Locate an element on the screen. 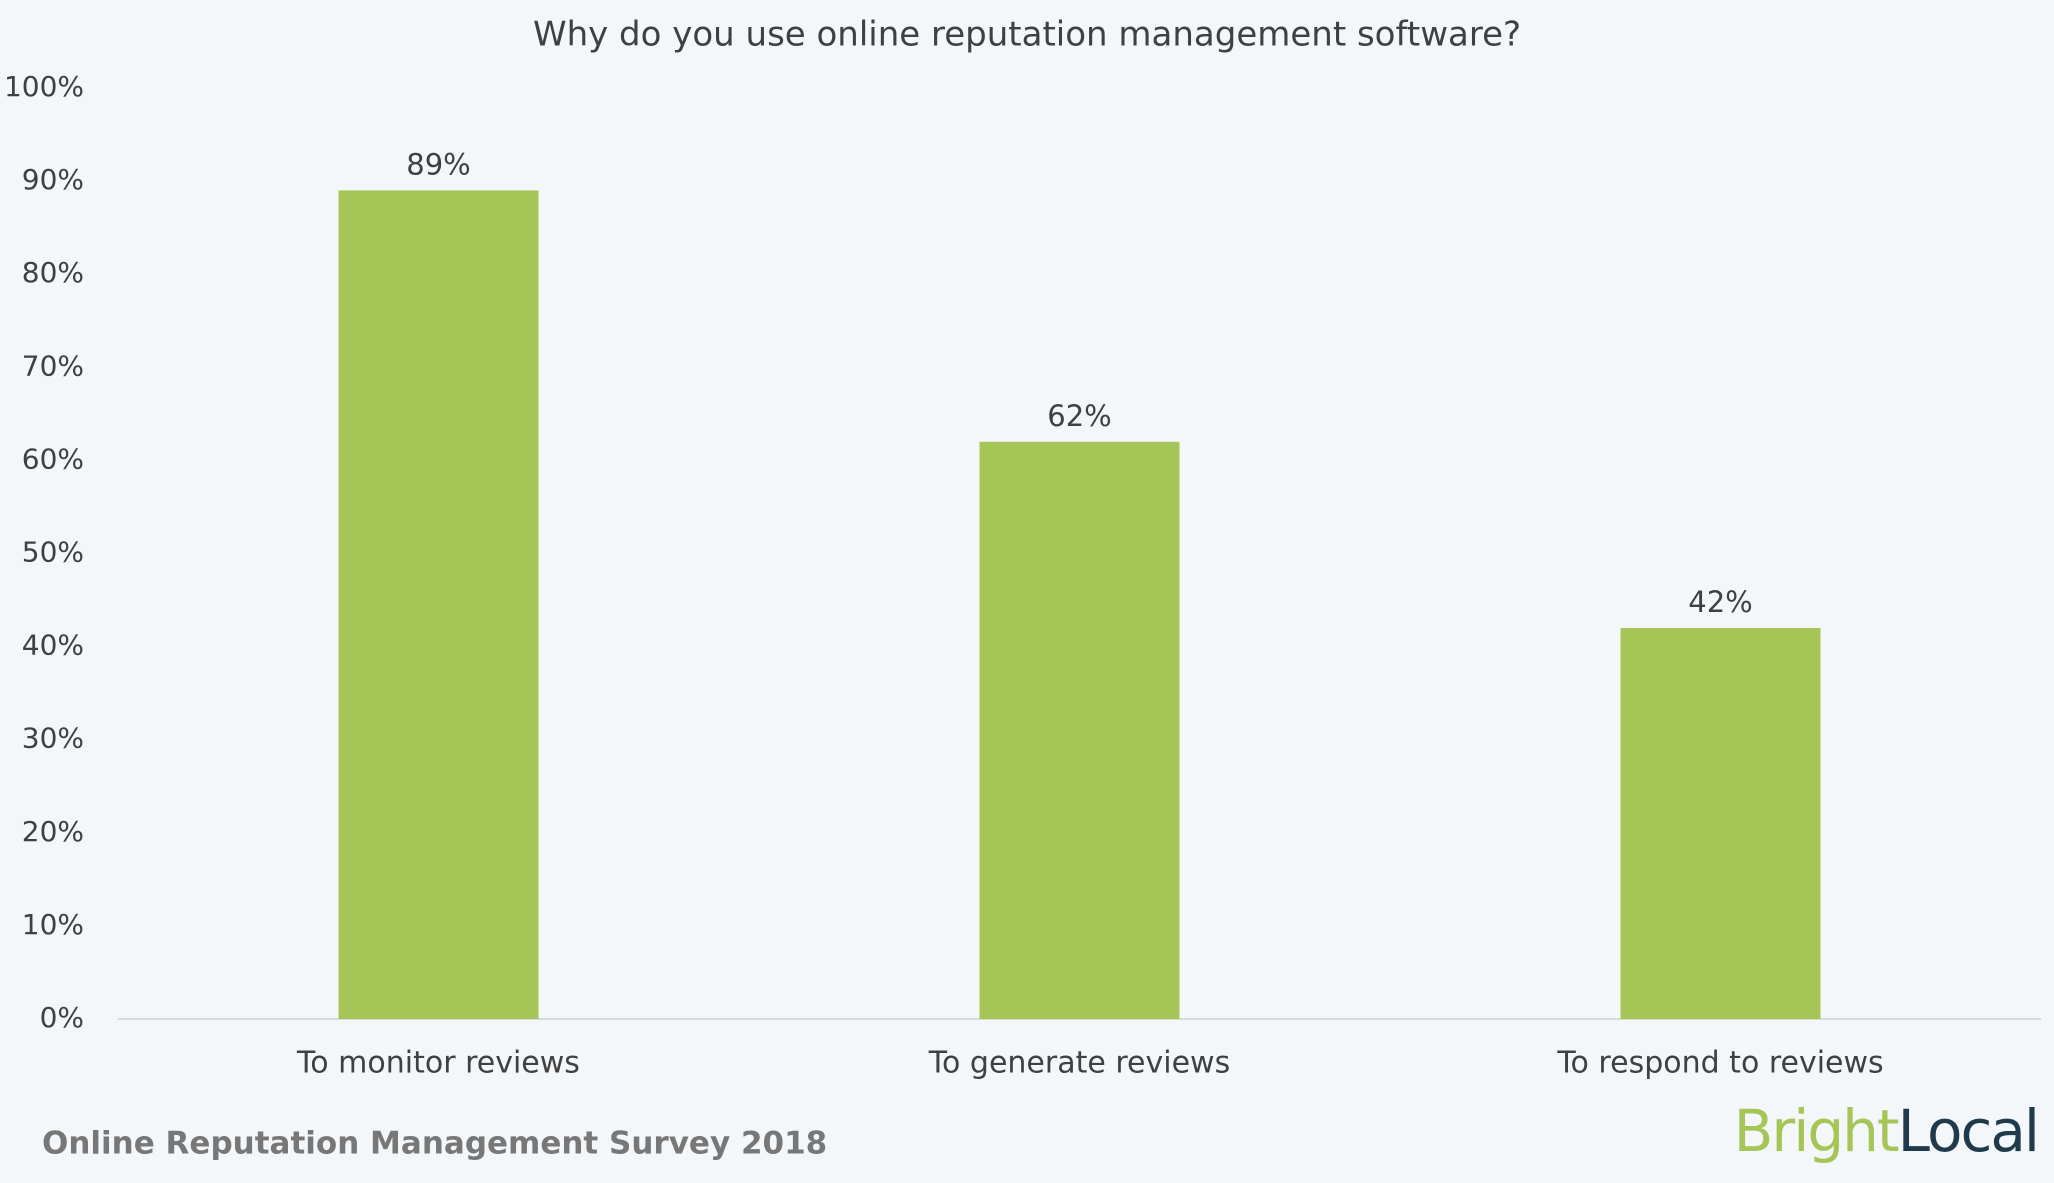 Image resolution: width=2054 pixels, height=1183 pixels. value-label: 62% is located at coordinates (1079, 416).